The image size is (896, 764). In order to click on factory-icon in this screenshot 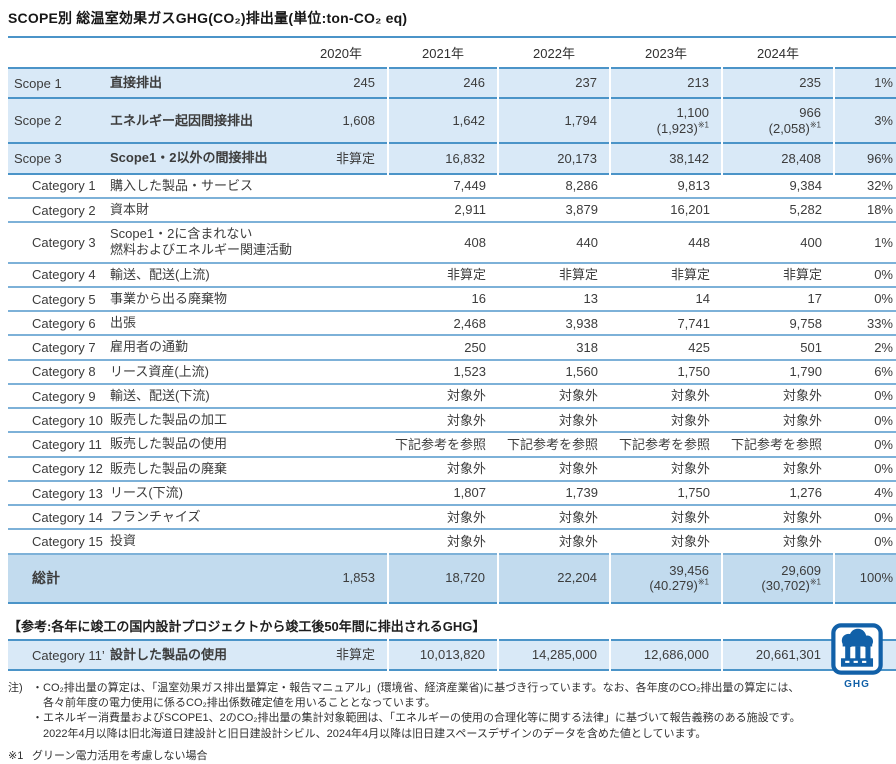, I will do `click(857, 649)`.